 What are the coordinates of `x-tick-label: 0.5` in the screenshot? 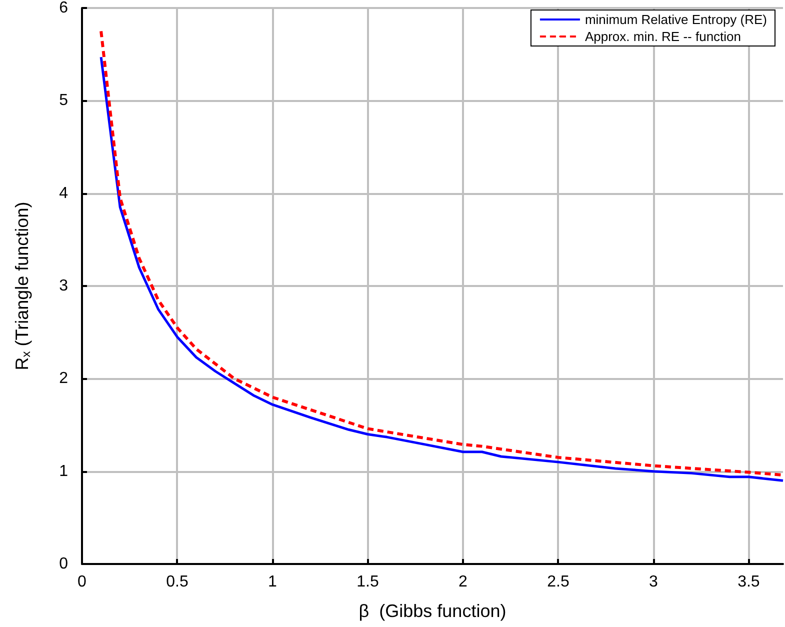 It's located at (177, 582).